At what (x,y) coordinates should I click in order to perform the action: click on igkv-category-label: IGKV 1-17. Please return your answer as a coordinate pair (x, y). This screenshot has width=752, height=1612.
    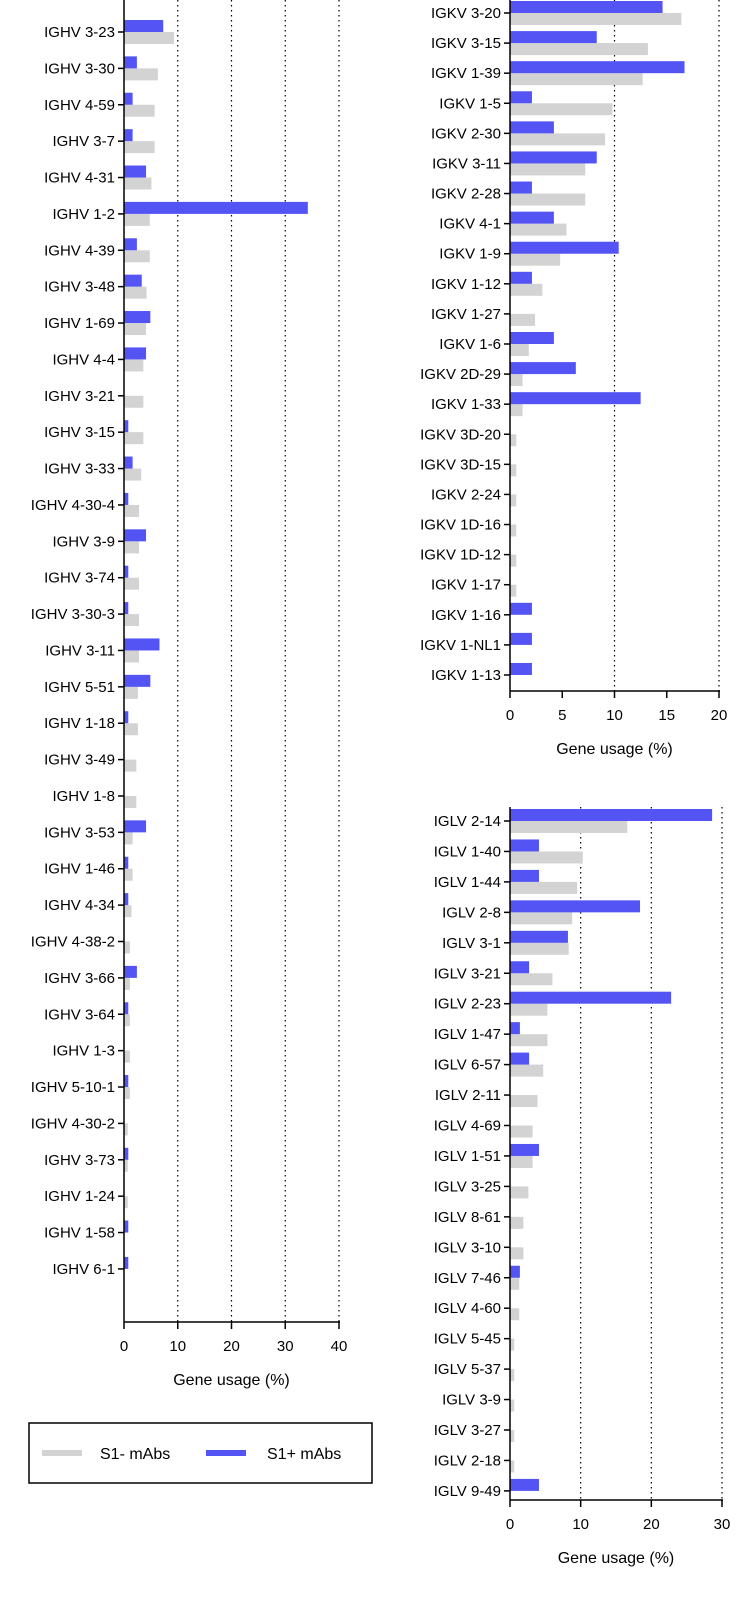
    Looking at the image, I should click on (466, 585).